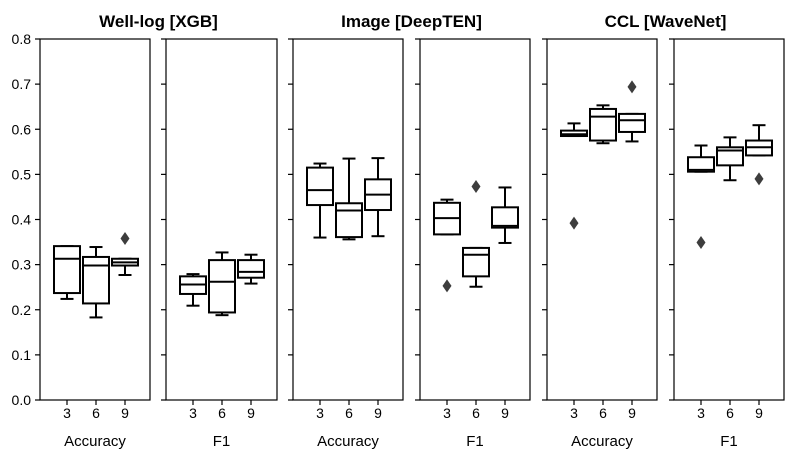 The image size is (800, 452). I want to click on group-title: Image [DeepTEN], so click(411, 21).